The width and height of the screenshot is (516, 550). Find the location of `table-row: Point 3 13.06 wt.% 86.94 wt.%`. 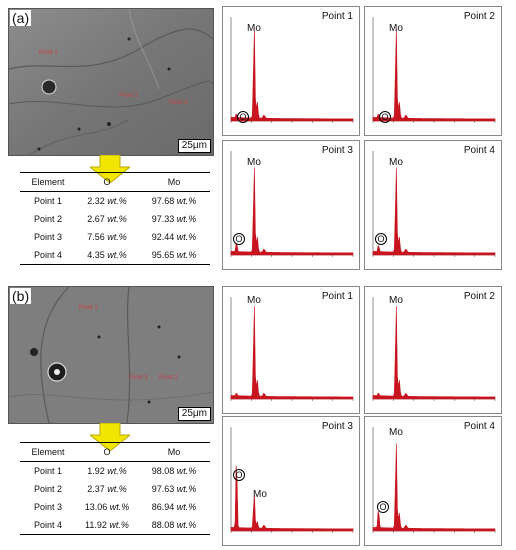

table-row: Point 3 13.06 wt.% 86.94 wt.% is located at coordinates (115, 507).